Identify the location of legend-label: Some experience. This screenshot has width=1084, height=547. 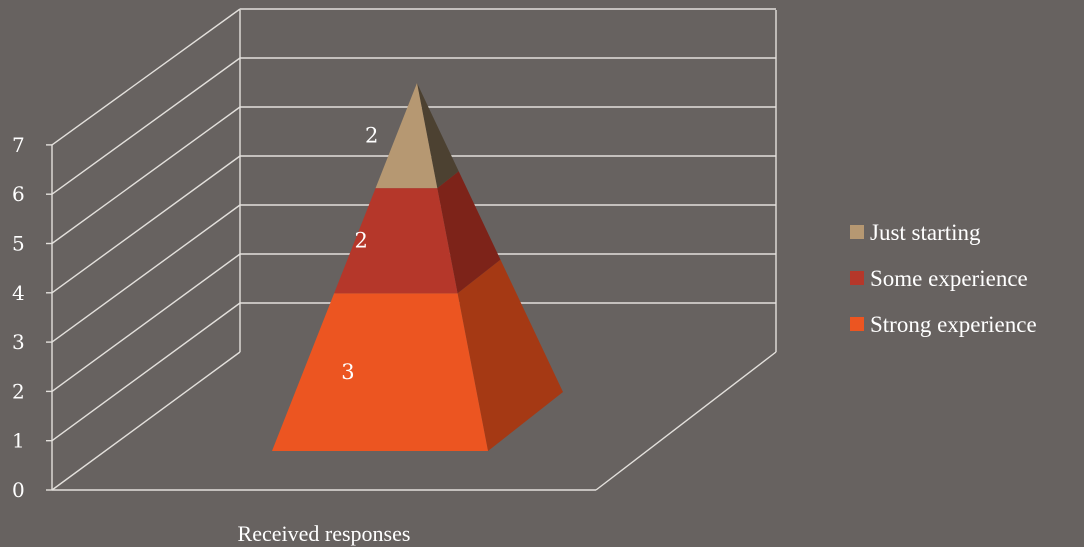
(949, 278).